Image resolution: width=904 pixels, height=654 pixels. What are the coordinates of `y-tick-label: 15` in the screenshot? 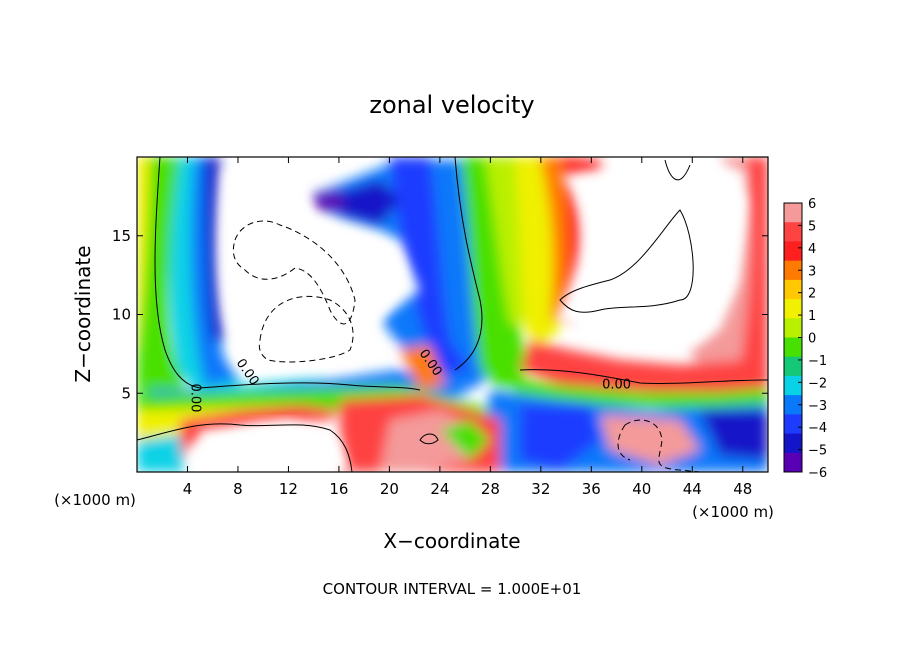 It's located at (121, 236).